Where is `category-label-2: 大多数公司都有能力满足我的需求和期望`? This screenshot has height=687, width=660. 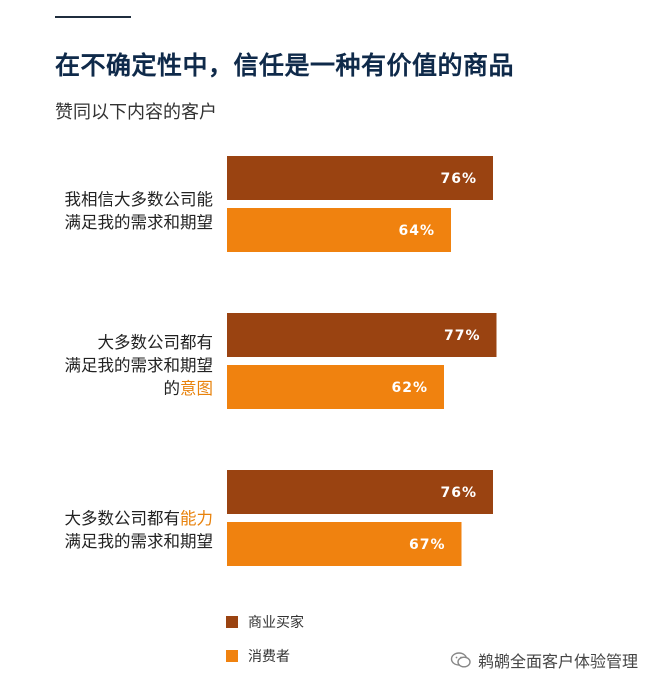 category-label-2: 大多数公司都有能力满足我的需求和期望 is located at coordinates (123, 530).